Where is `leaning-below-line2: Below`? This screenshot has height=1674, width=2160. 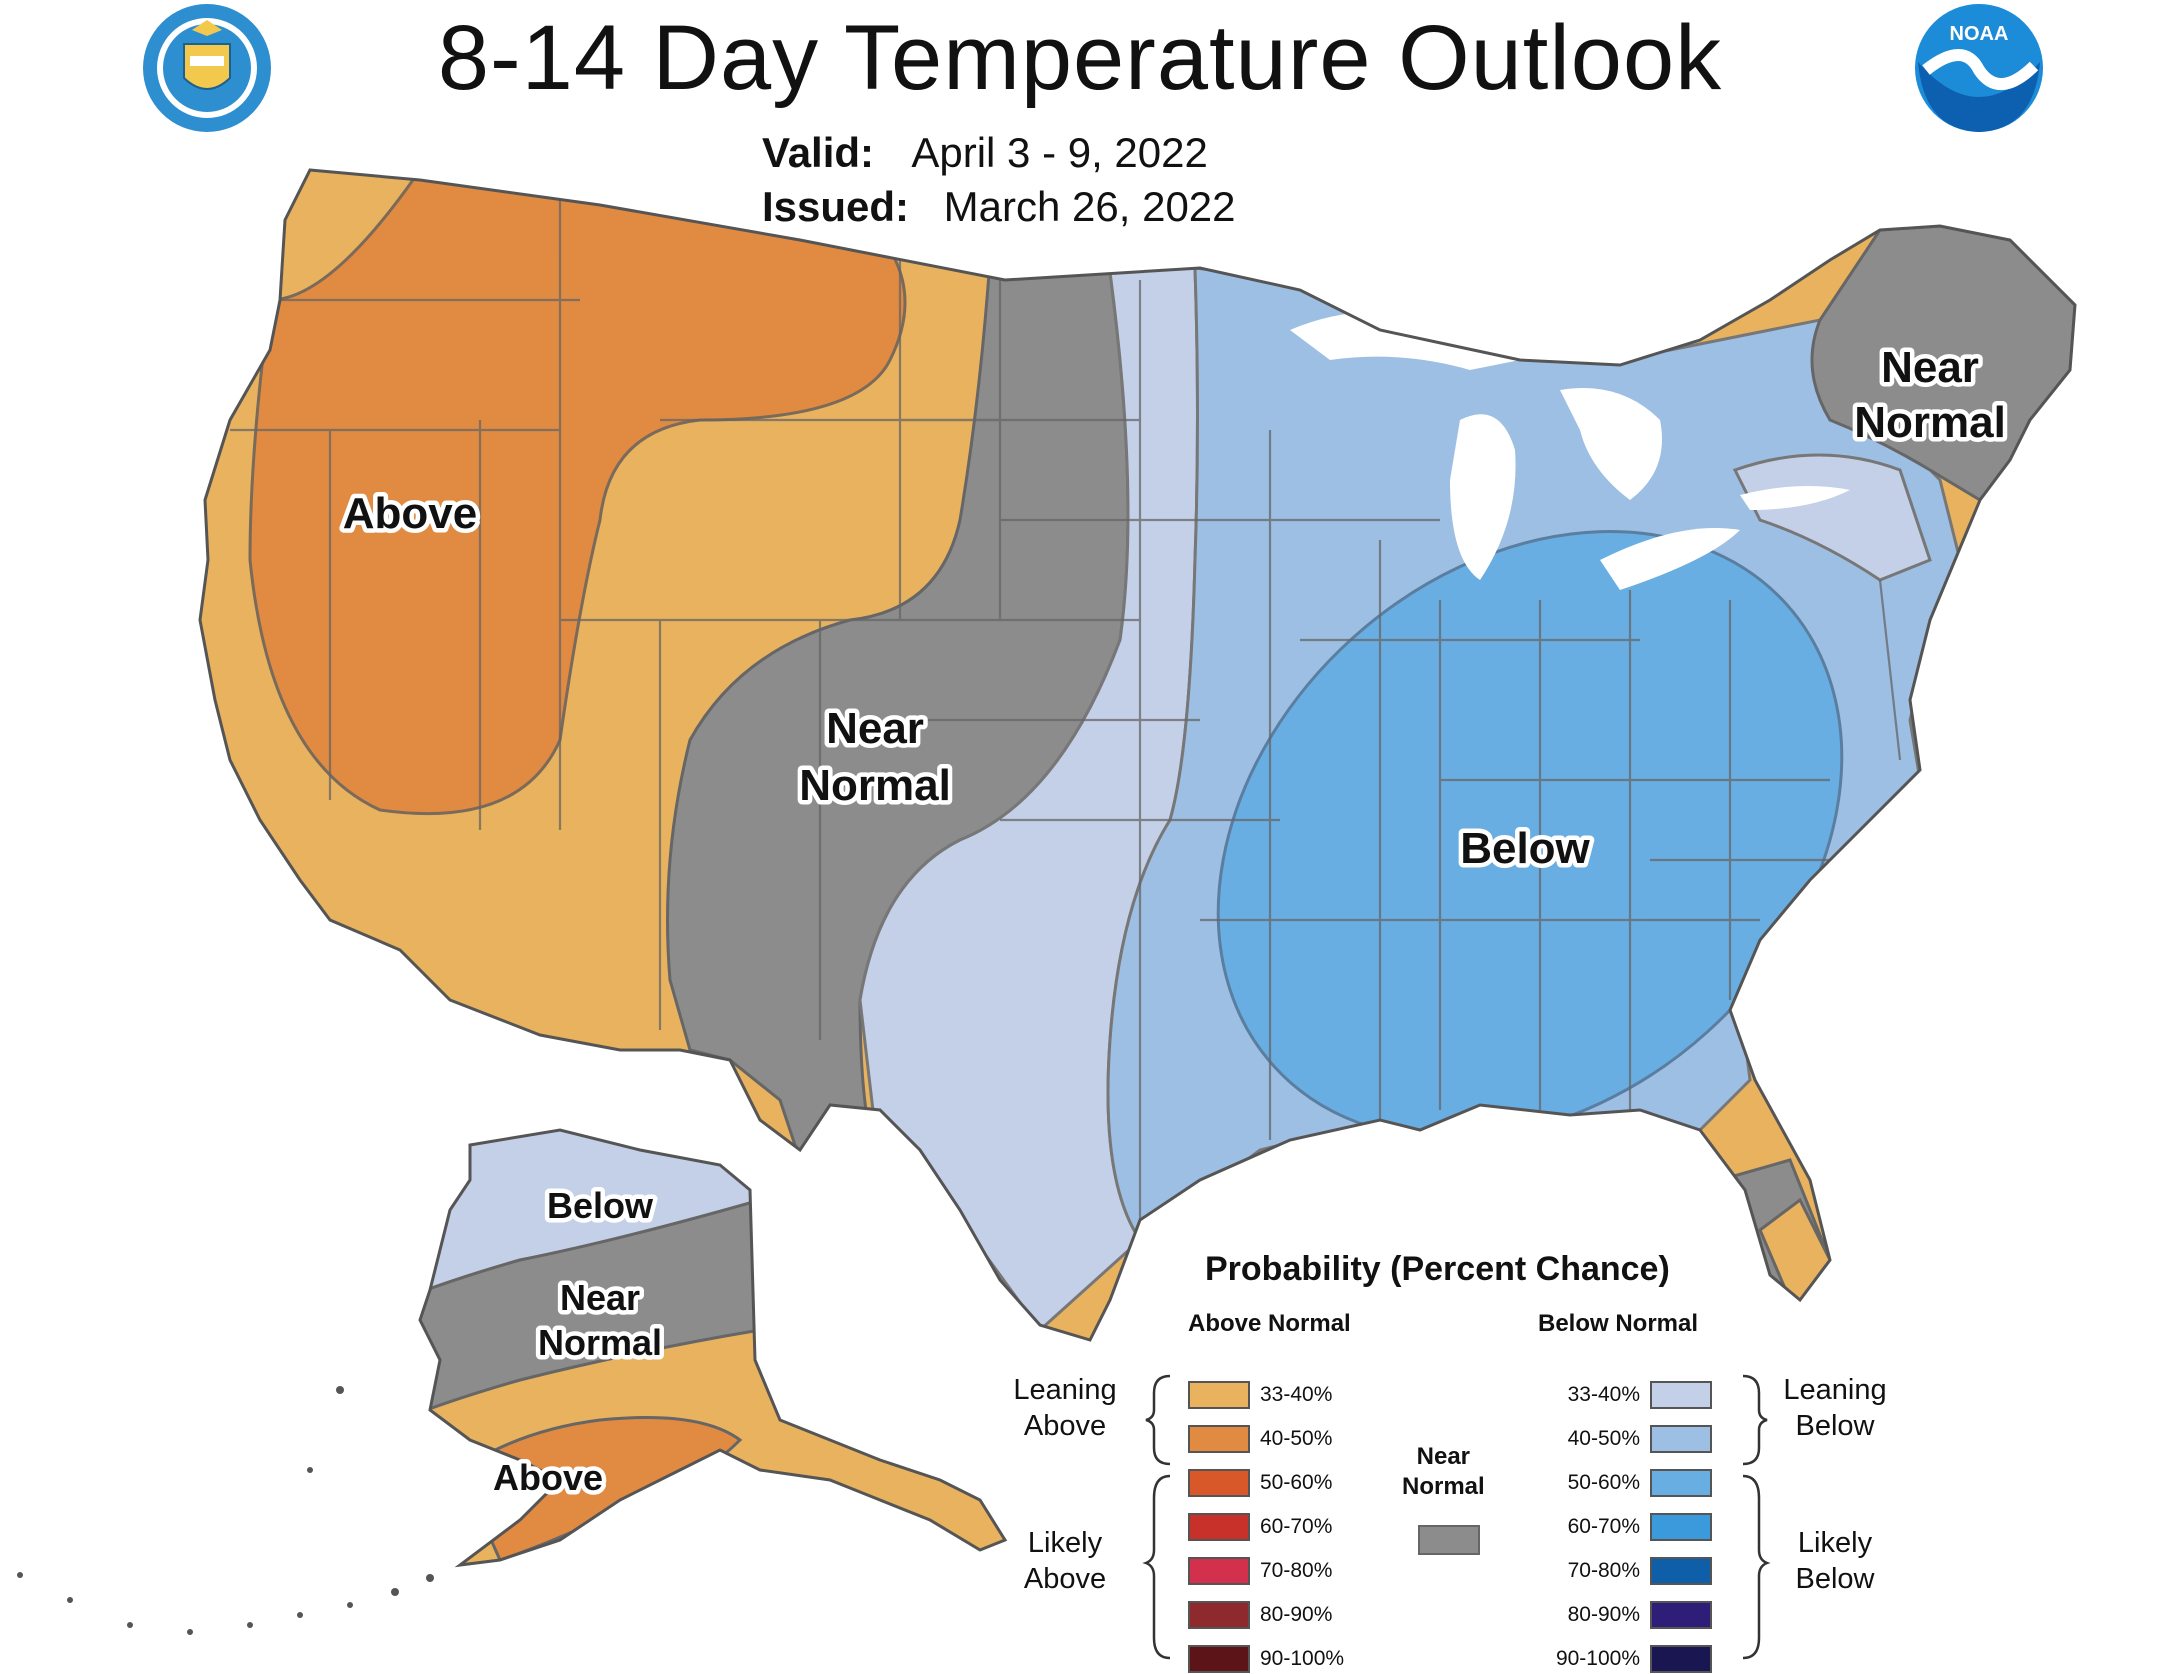 leaning-below-line2: Below is located at coordinates (1835, 1426).